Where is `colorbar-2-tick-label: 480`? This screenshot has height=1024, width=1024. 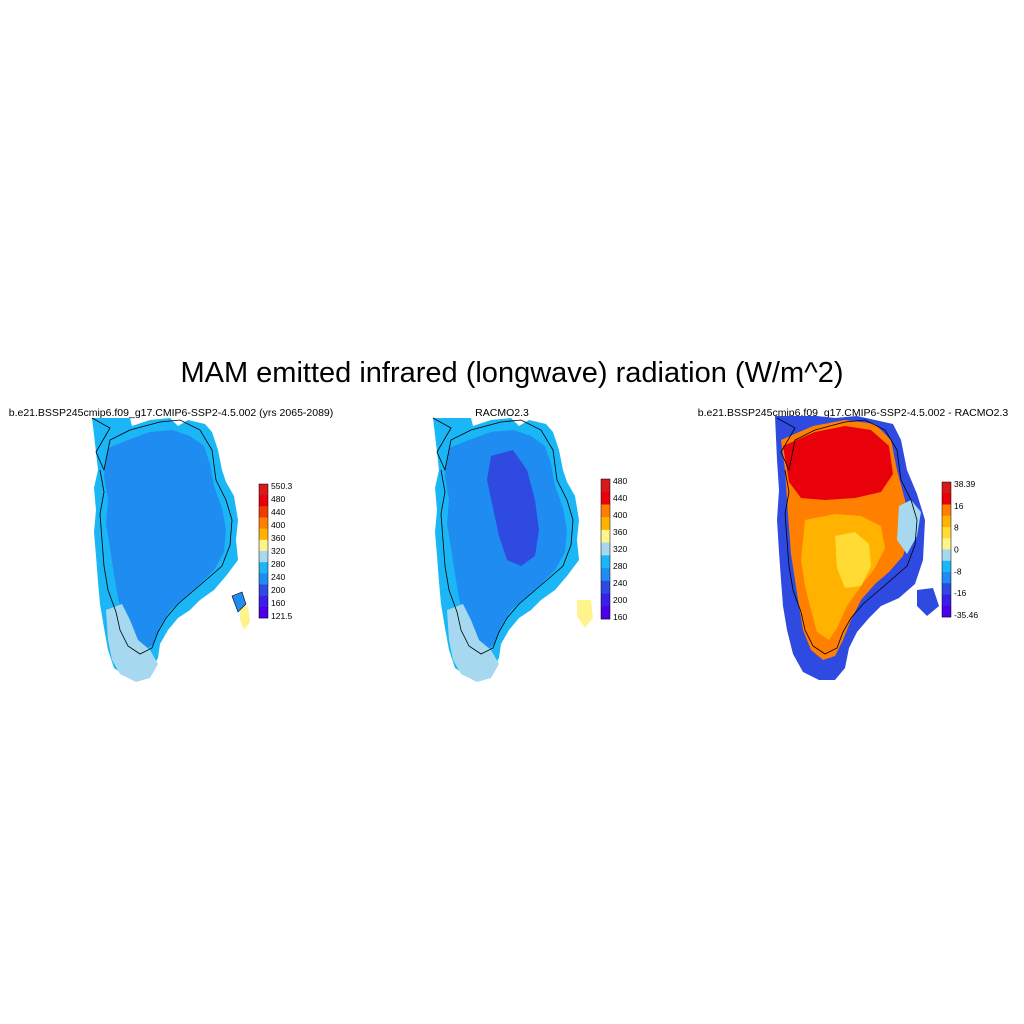 colorbar-2-tick-label: 480 is located at coordinates (620, 481).